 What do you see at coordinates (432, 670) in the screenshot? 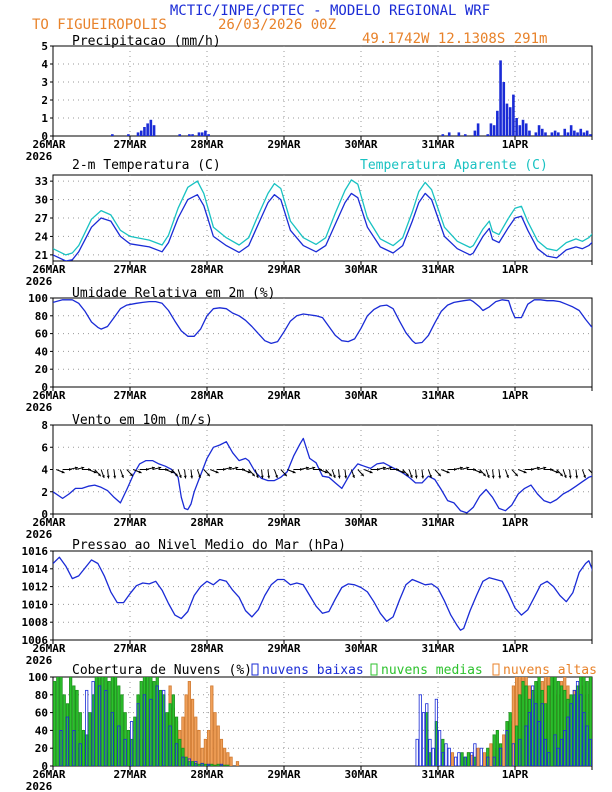
I see `legend-mid-clouds: nuvens medias` at bounding box center [432, 670].